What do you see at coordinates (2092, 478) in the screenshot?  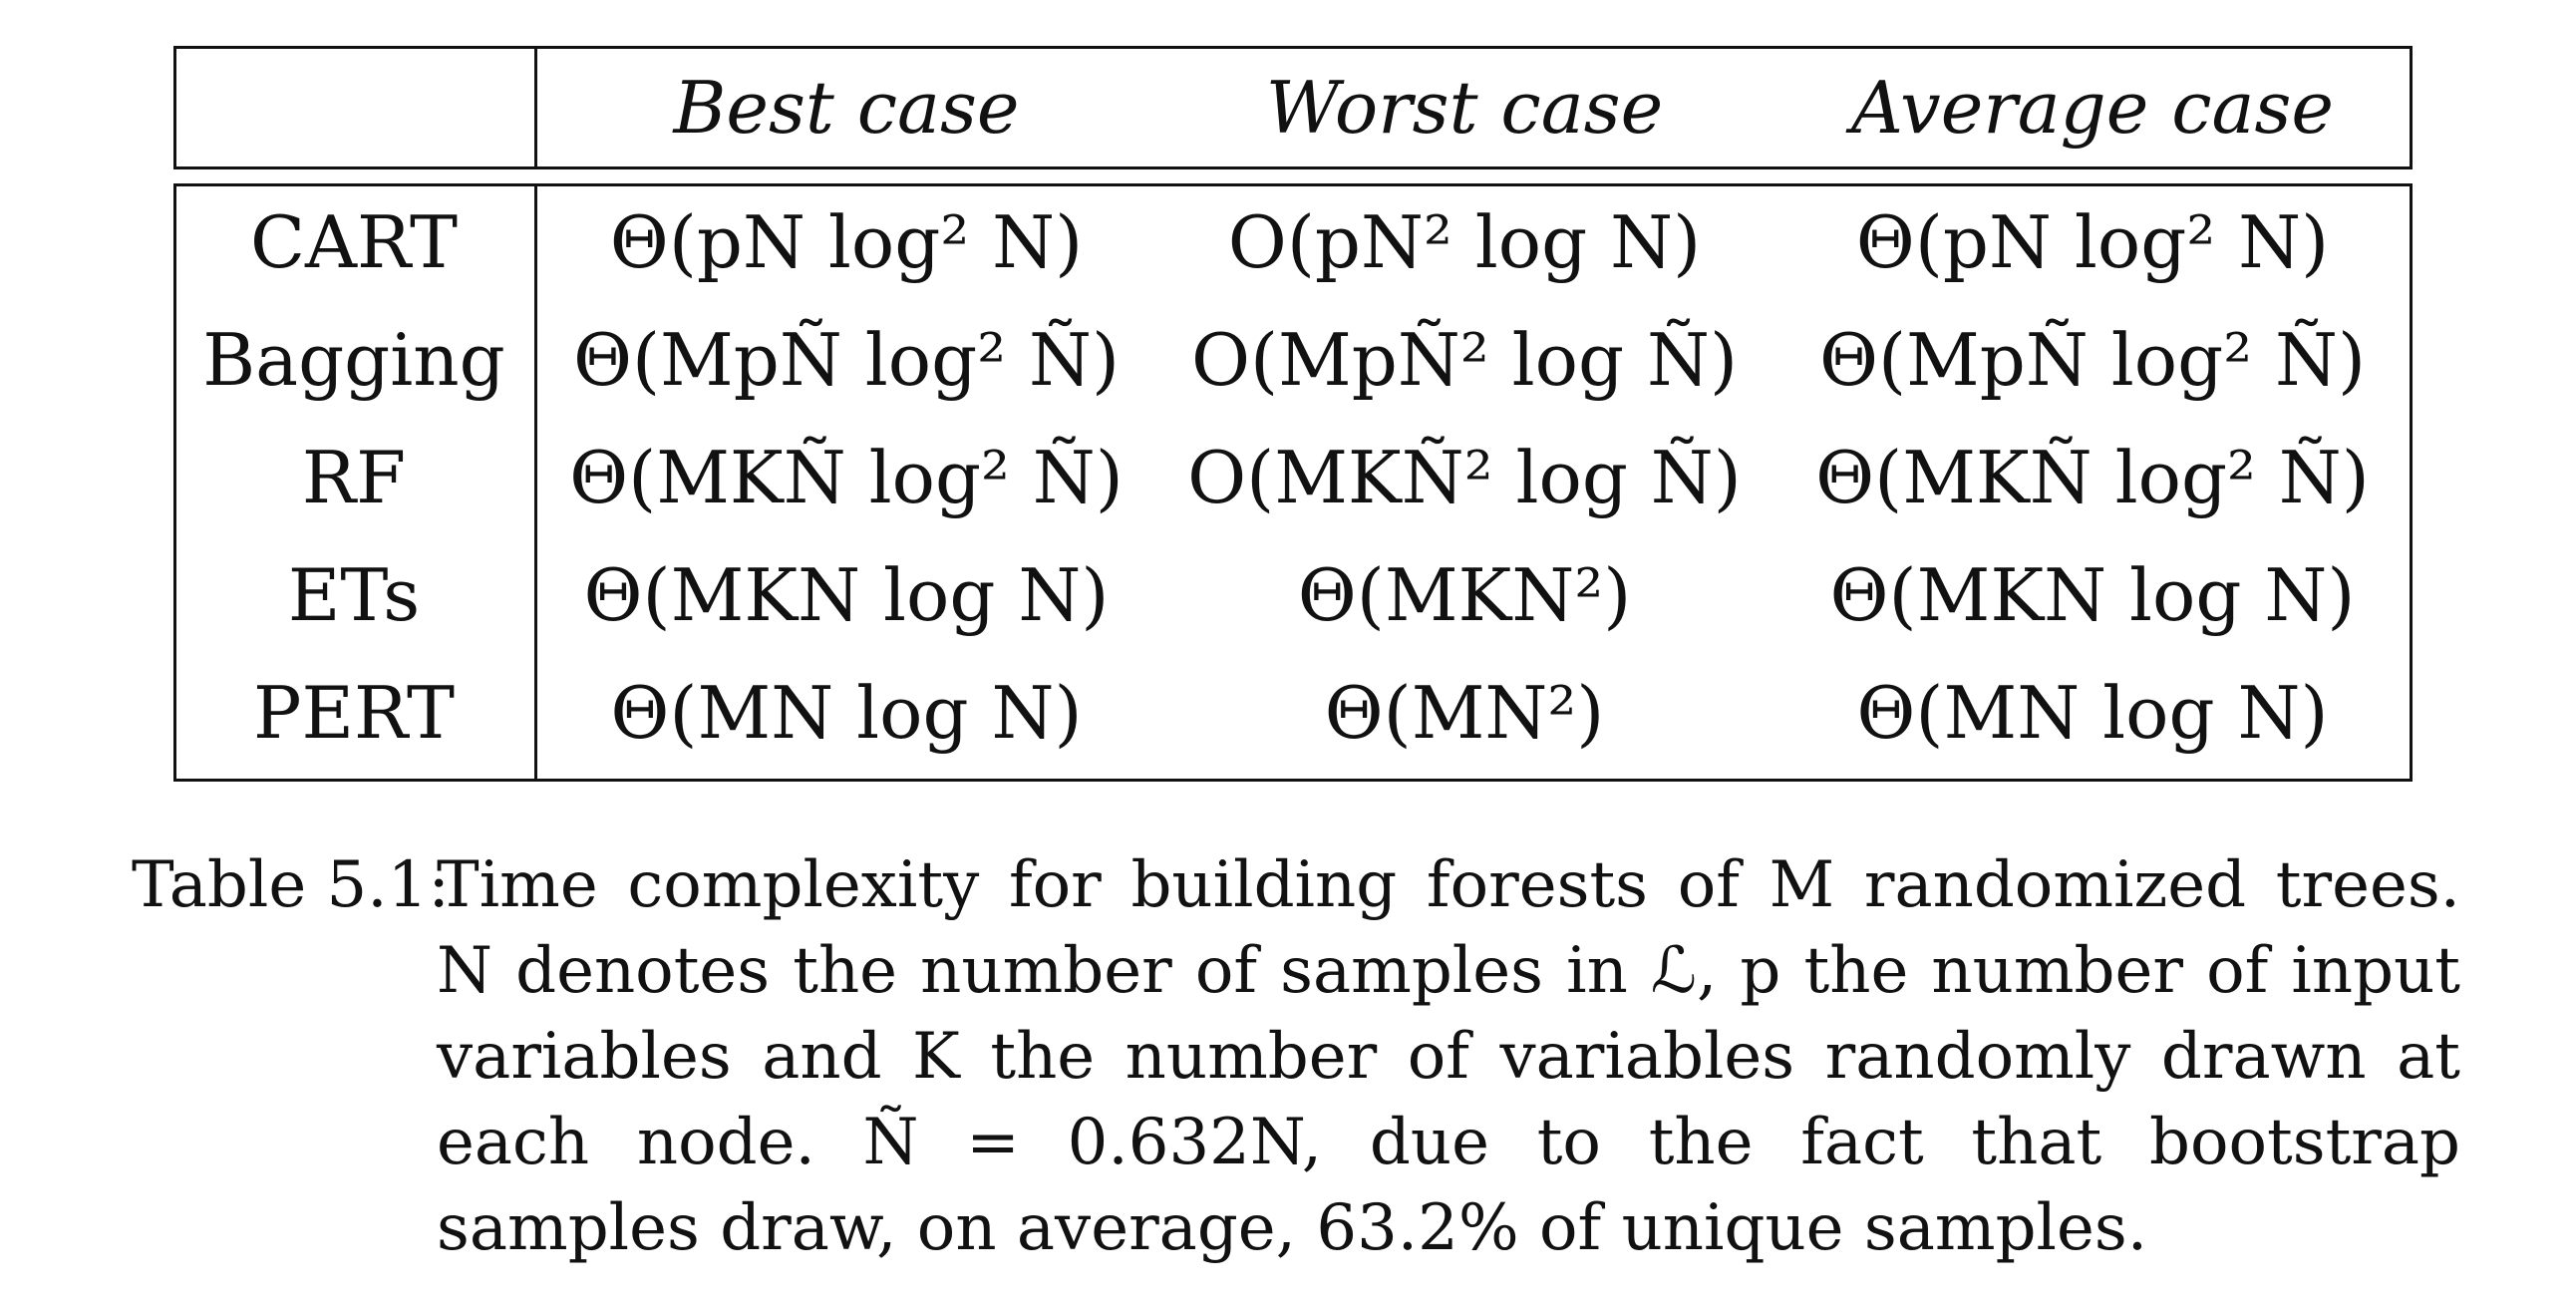 I see `average-case-value: Θ(MKÑ log² Ñ)` at bounding box center [2092, 478].